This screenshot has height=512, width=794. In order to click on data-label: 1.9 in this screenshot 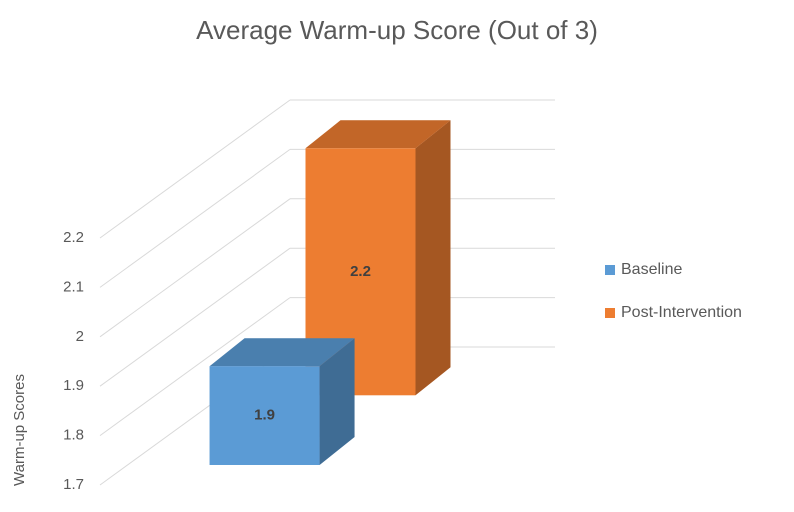, I will do `click(264, 415)`.